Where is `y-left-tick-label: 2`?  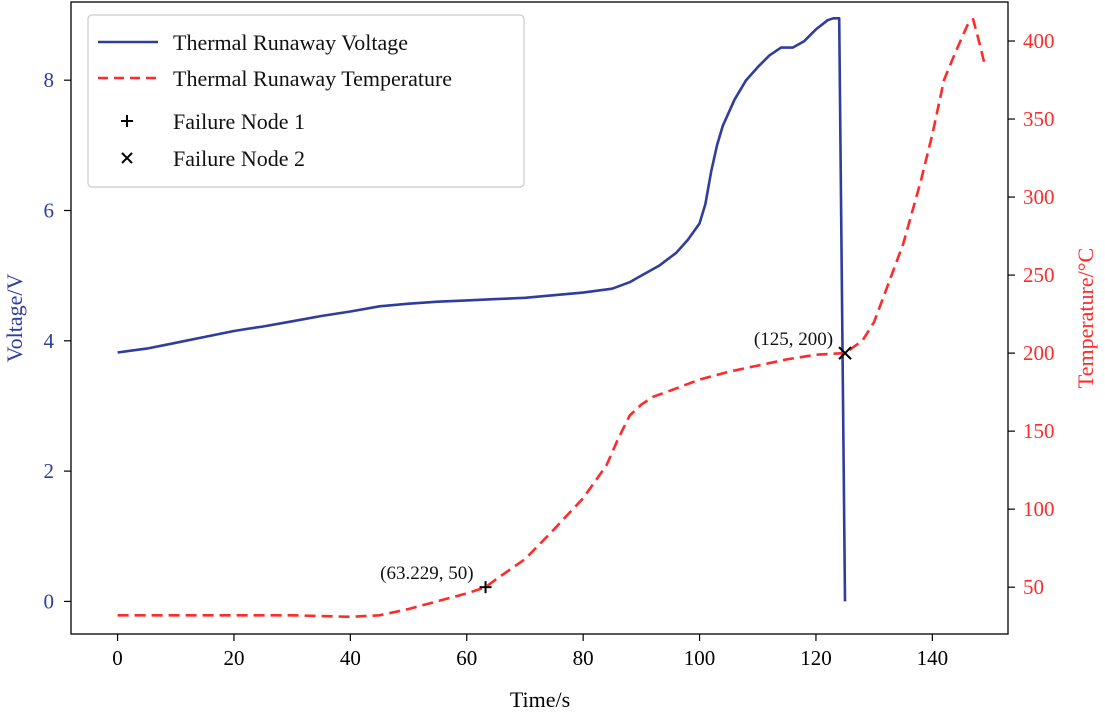
y-left-tick-label: 2 is located at coordinates (49, 471).